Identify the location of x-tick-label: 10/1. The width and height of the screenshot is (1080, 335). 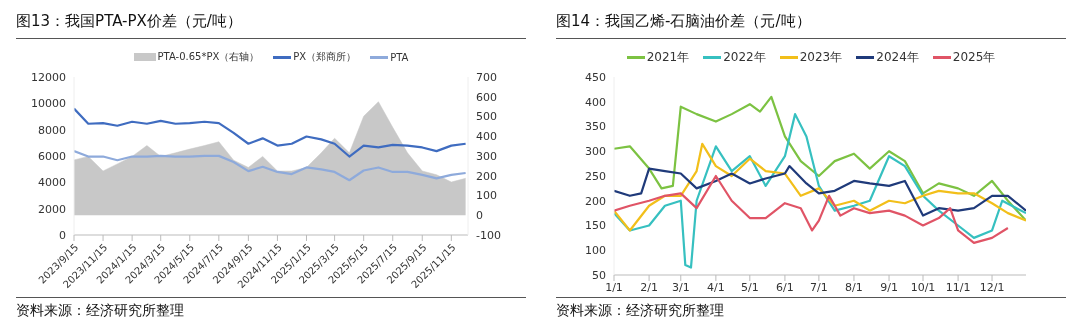
(923, 287).